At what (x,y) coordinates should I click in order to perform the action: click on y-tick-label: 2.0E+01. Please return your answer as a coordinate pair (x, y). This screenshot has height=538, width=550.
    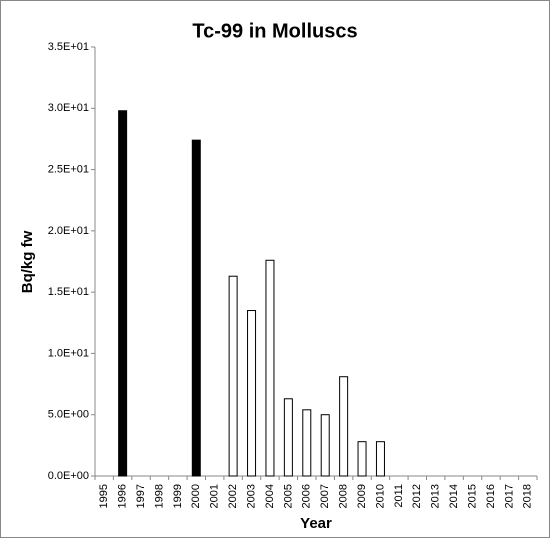
    Looking at the image, I should click on (68, 231).